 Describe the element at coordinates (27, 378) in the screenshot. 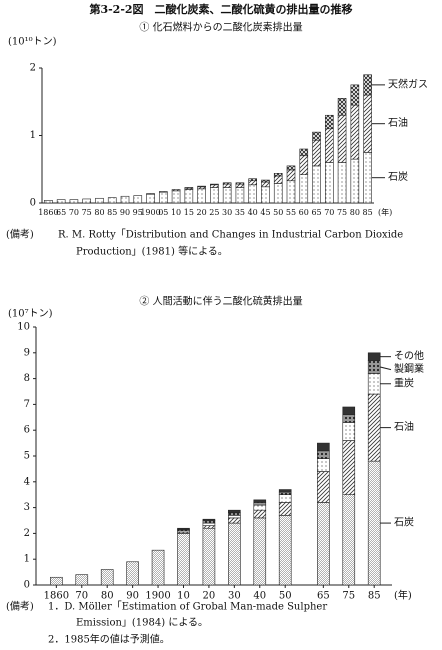

I see `y-tick-label: 8` at that location.